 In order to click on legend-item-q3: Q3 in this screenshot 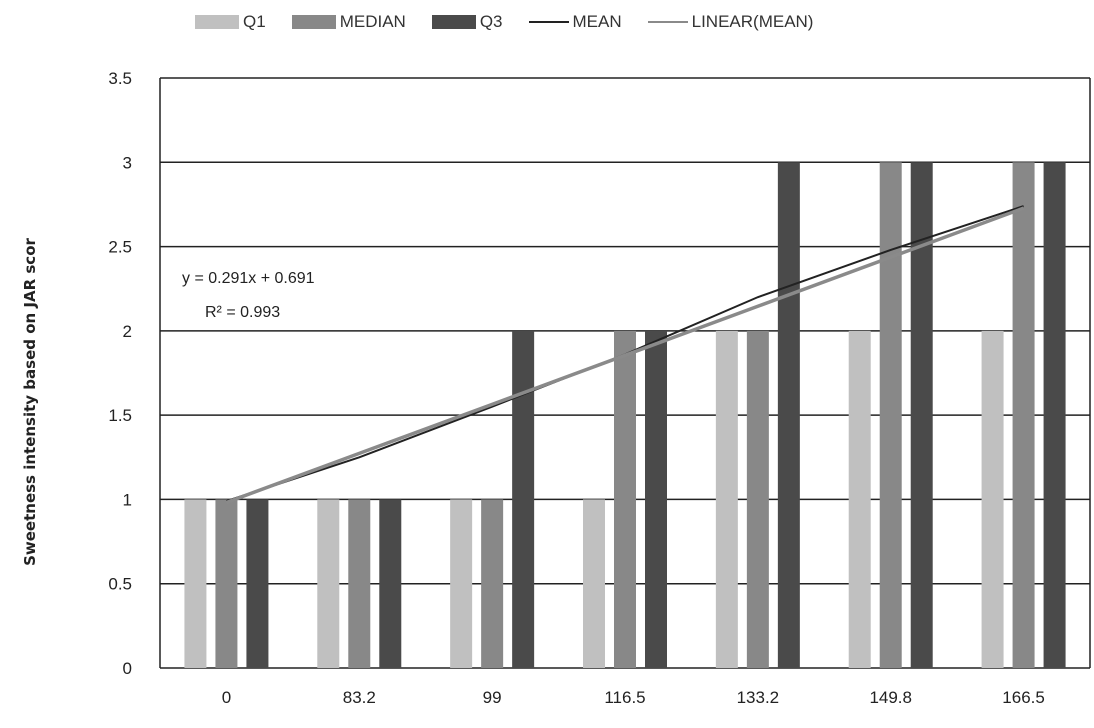, I will do `click(467, 22)`.